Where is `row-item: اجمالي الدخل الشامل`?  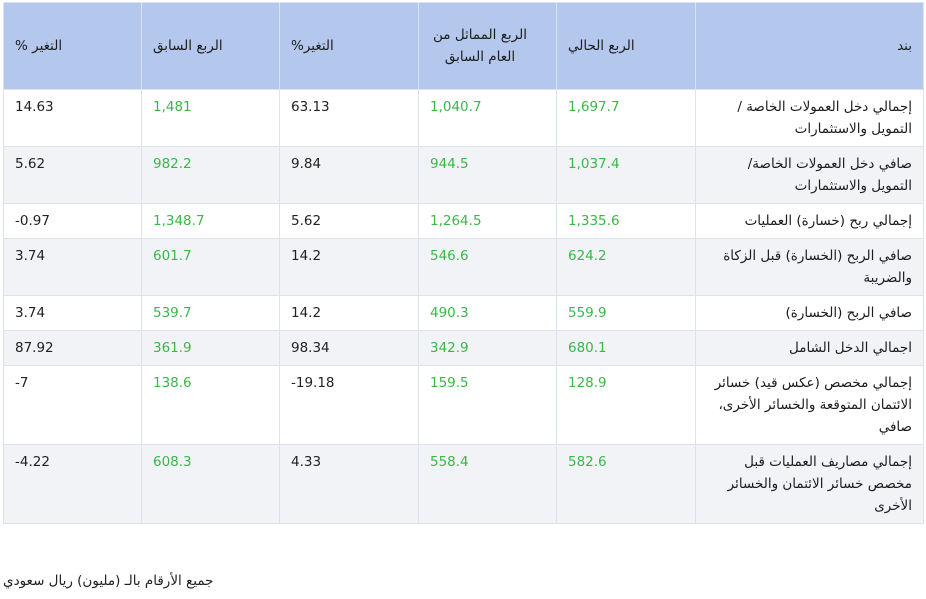
row-item: اجمالي الدخل الشامل is located at coordinates (809, 348).